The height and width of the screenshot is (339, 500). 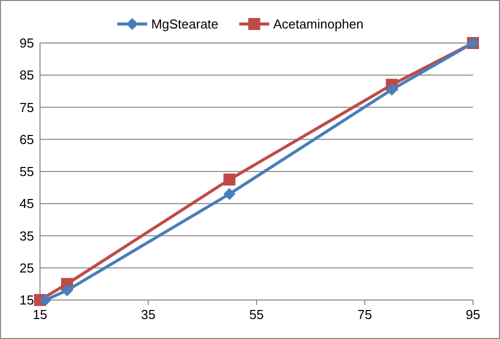 I want to click on y-tick-label: 55, so click(x=27, y=171).